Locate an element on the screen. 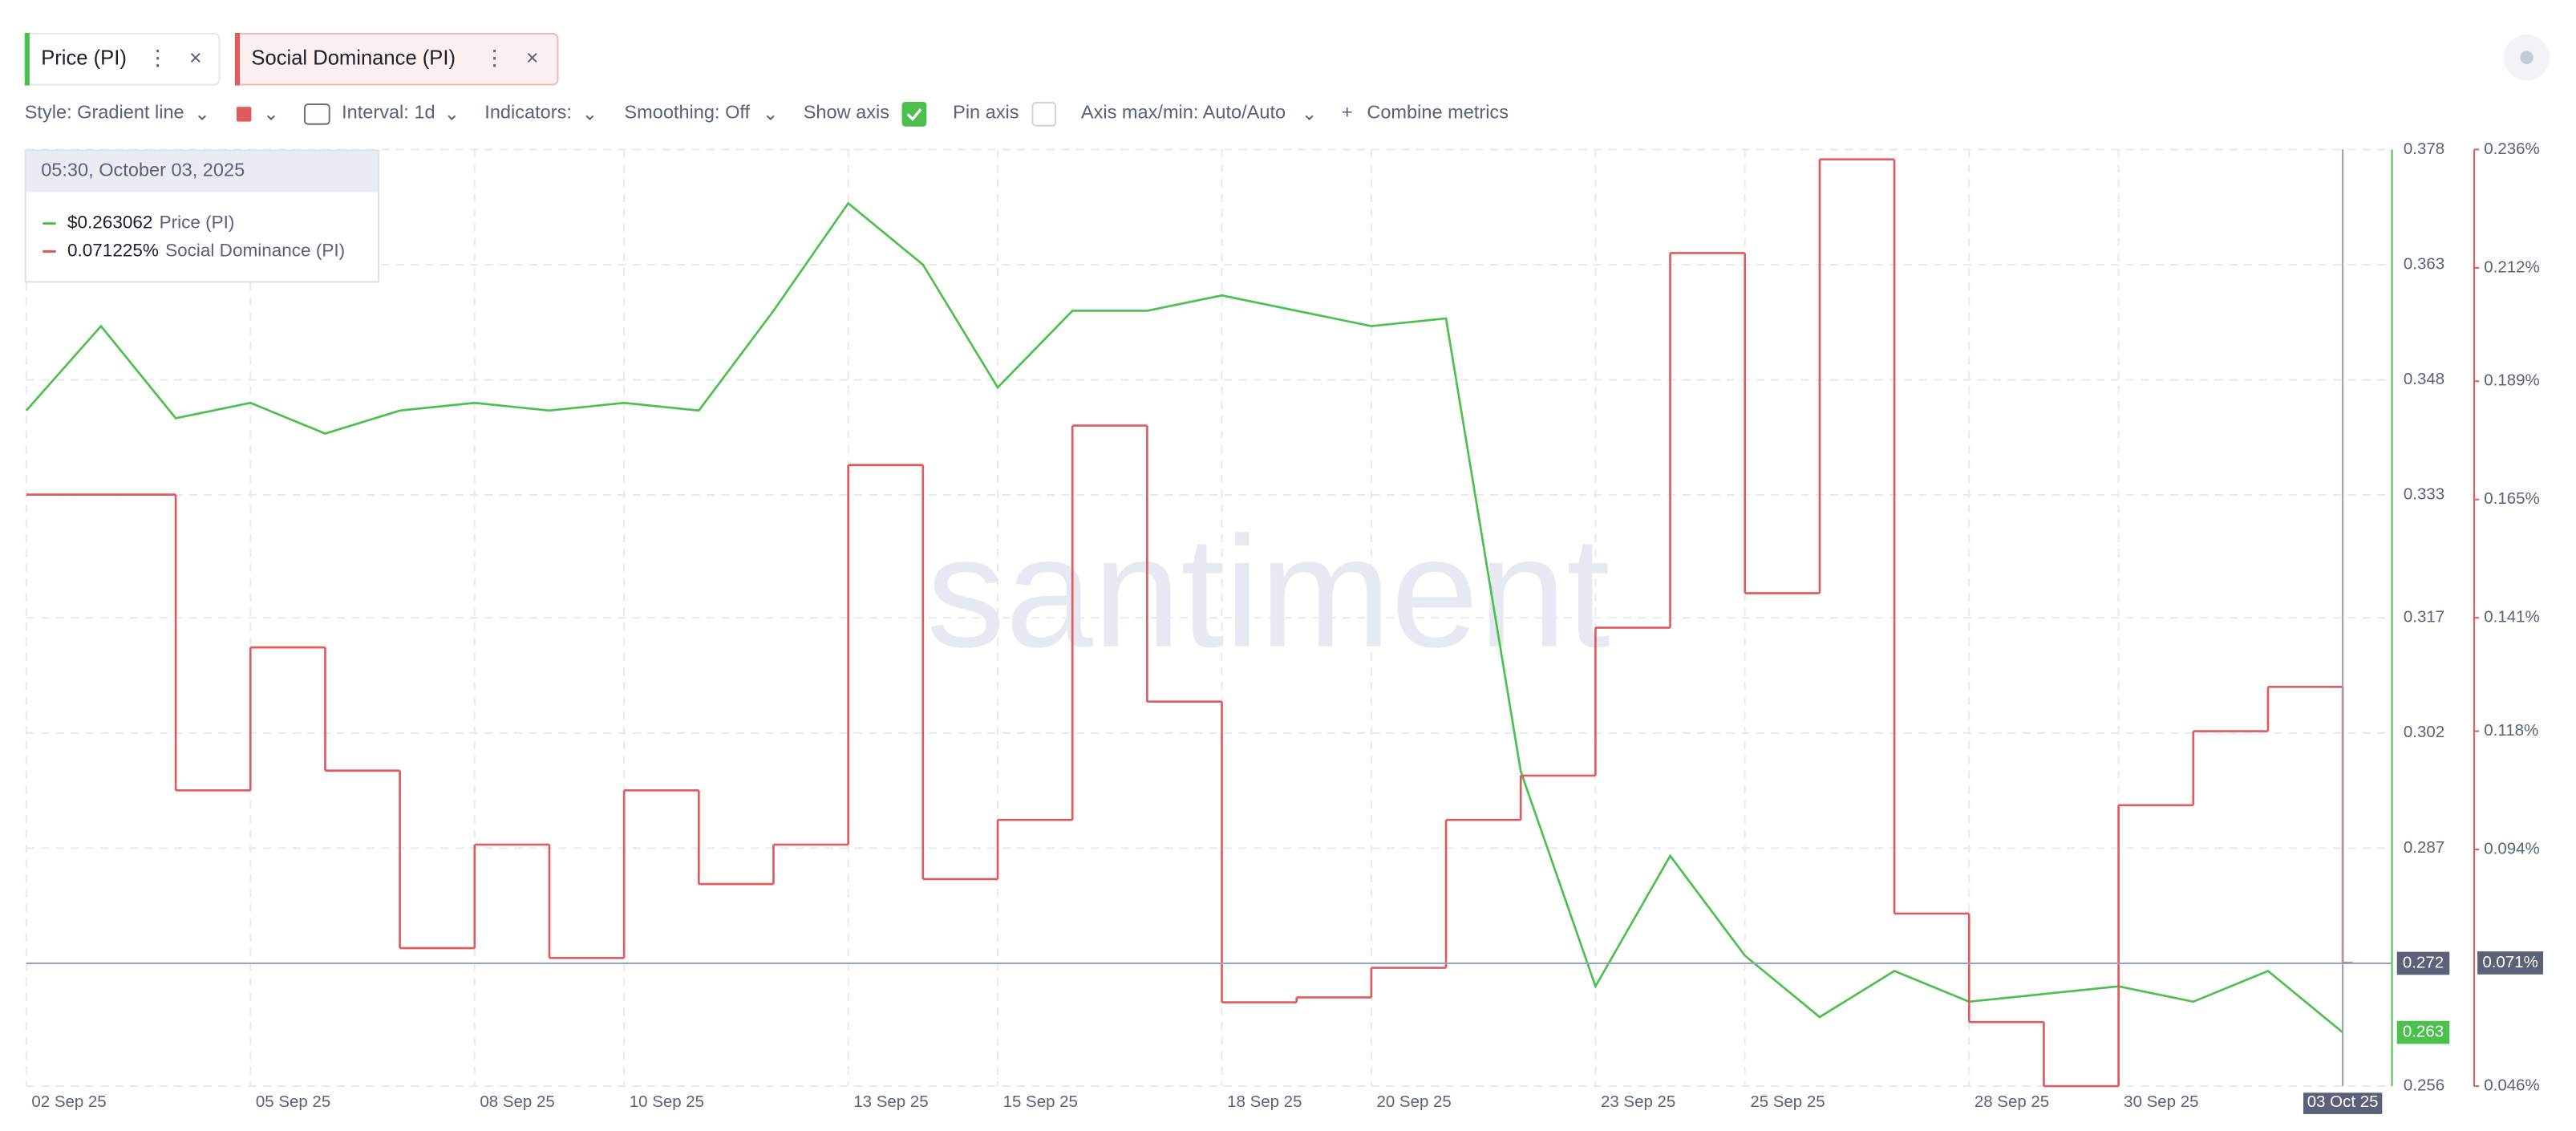 This screenshot has height=1131, width=2576. tooltip-value: 0.071225% is located at coordinates (113, 250).